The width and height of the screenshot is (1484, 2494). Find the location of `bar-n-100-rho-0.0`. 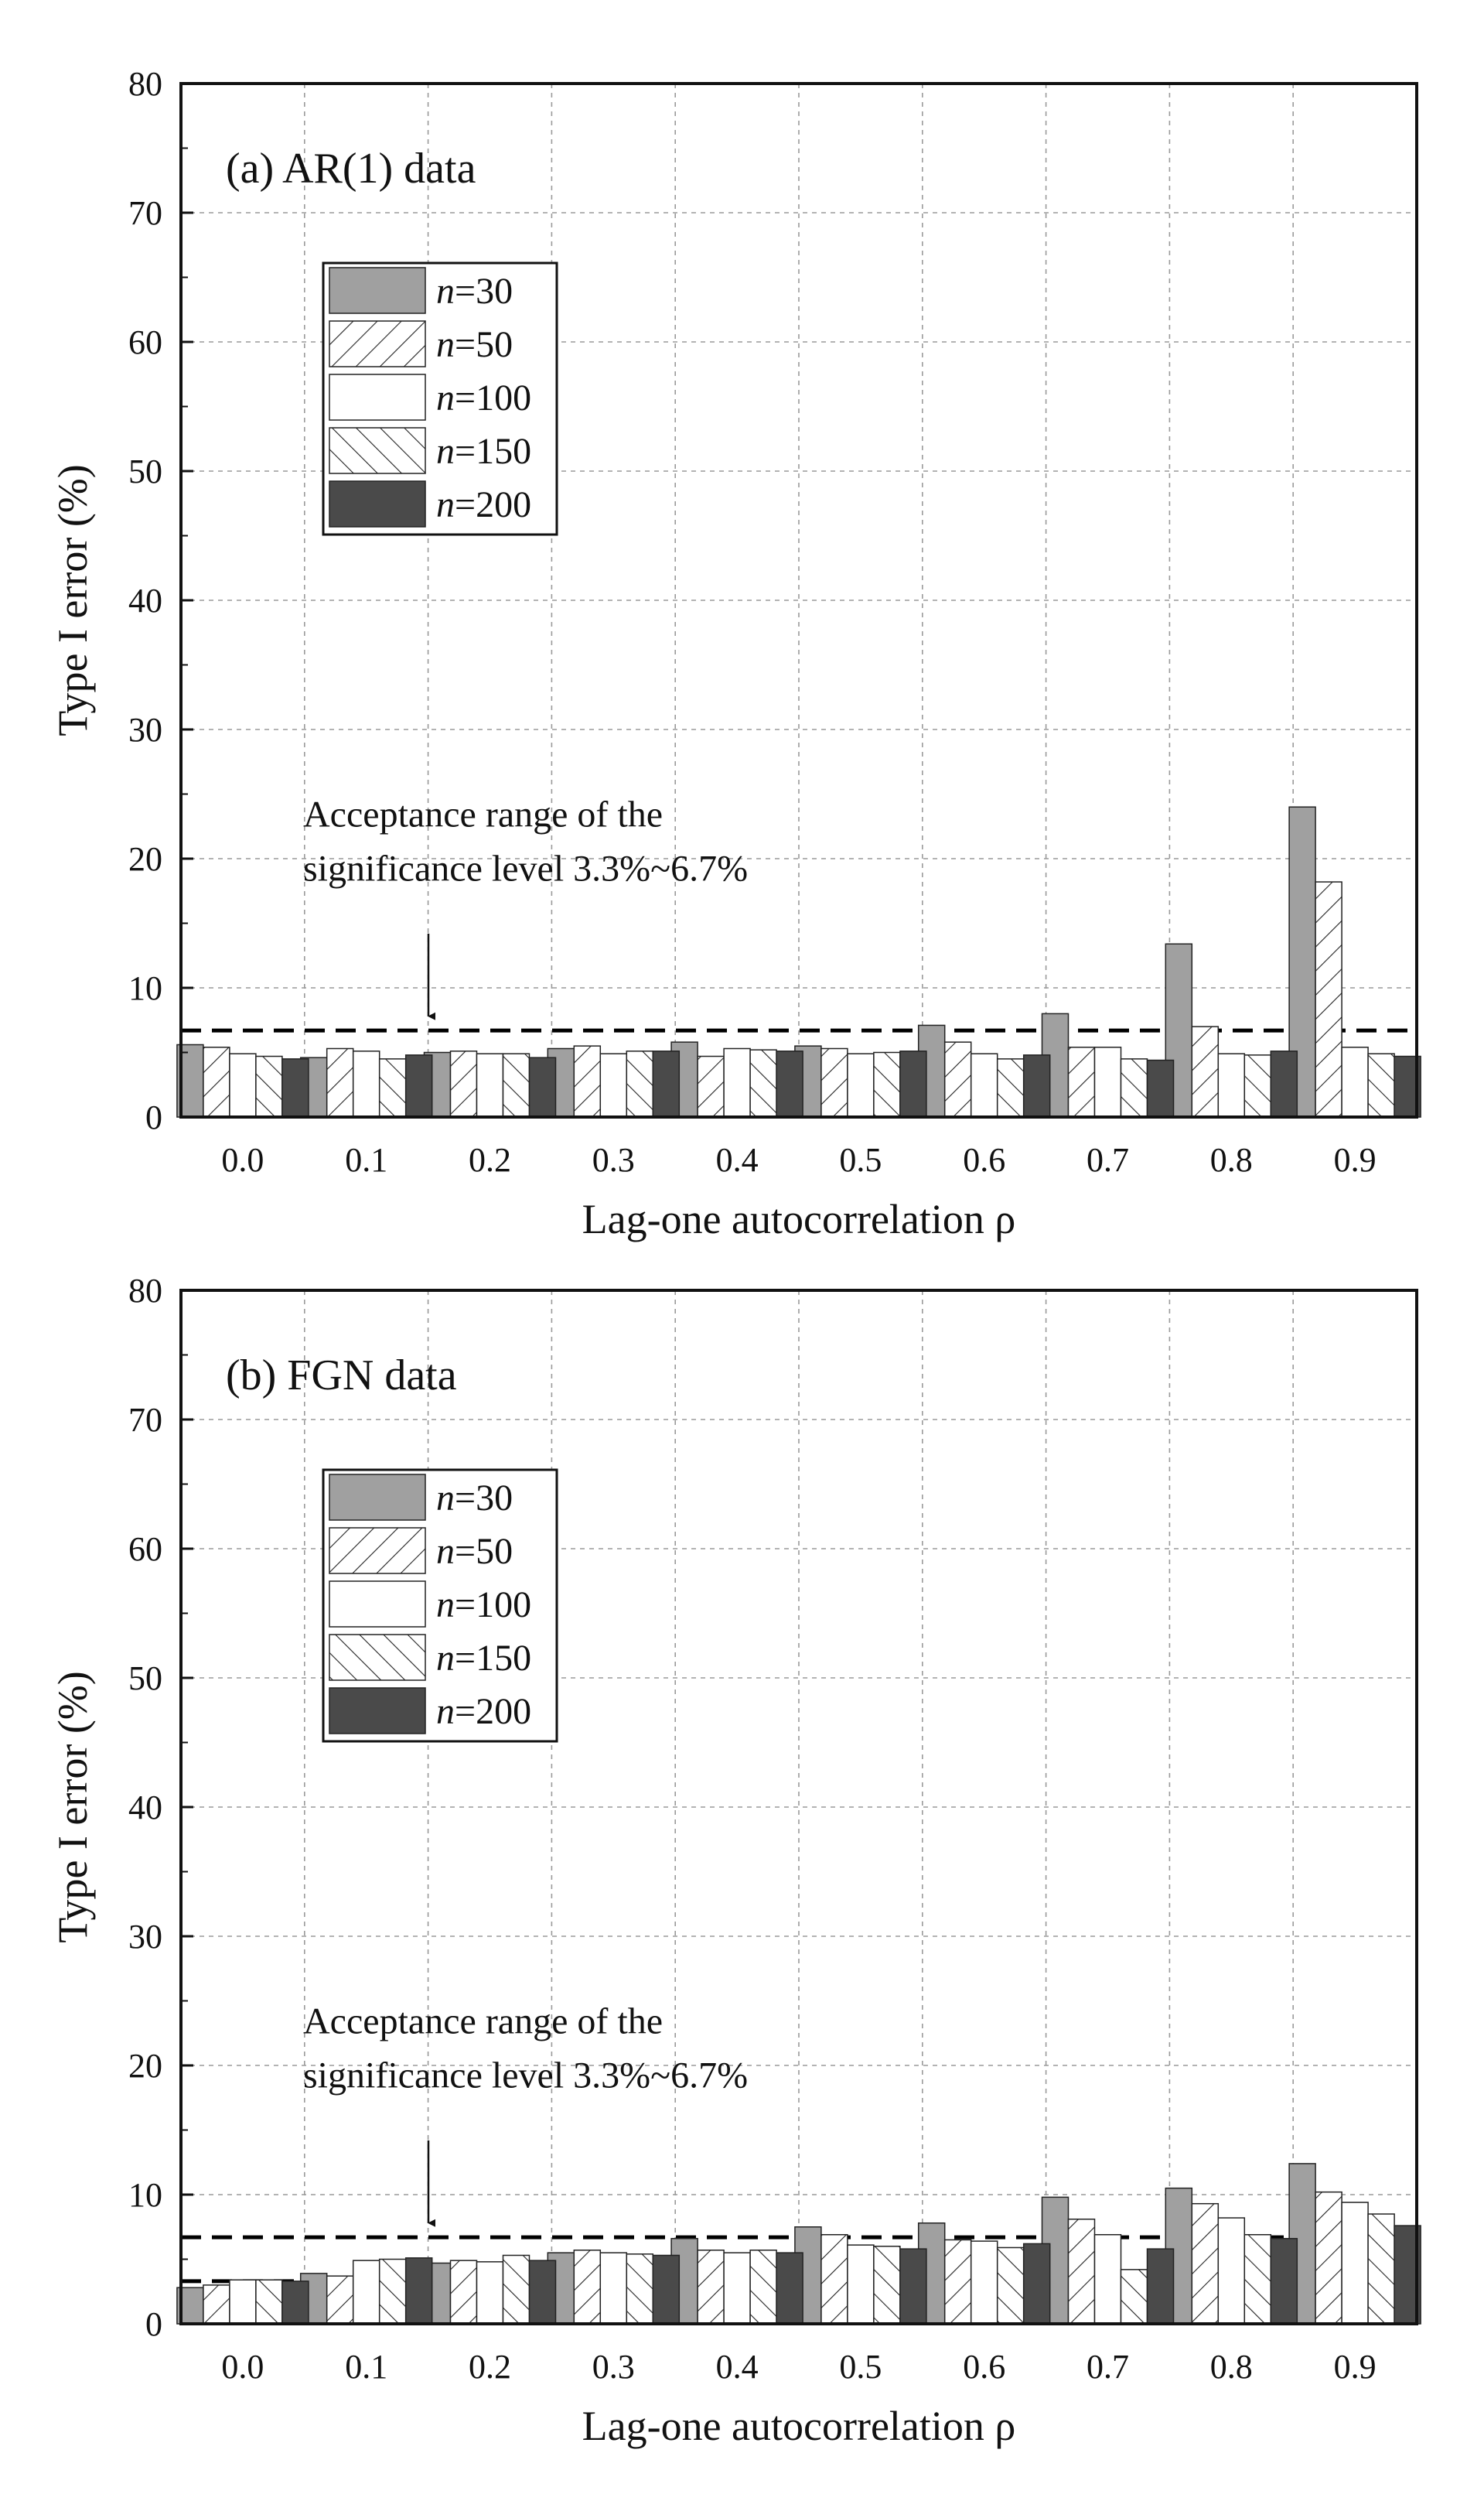

bar-n-100-rho-0.0 is located at coordinates (243, 2302).